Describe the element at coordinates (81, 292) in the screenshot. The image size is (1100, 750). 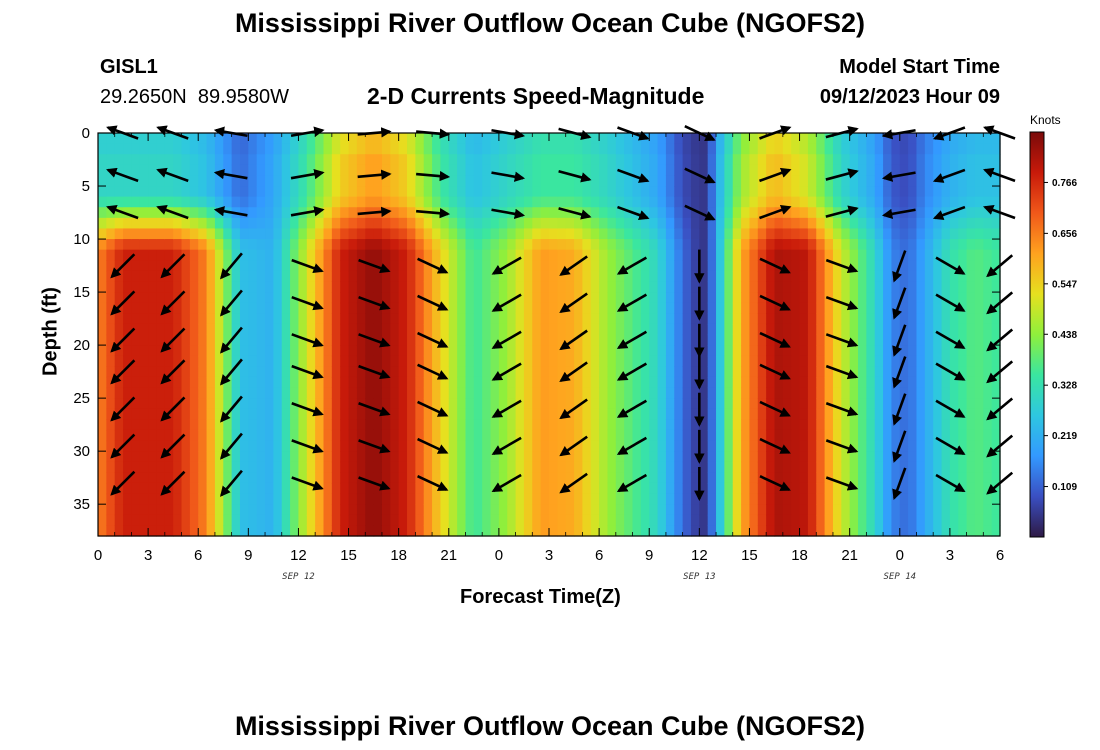
I see `y-tick-label: 15` at that location.